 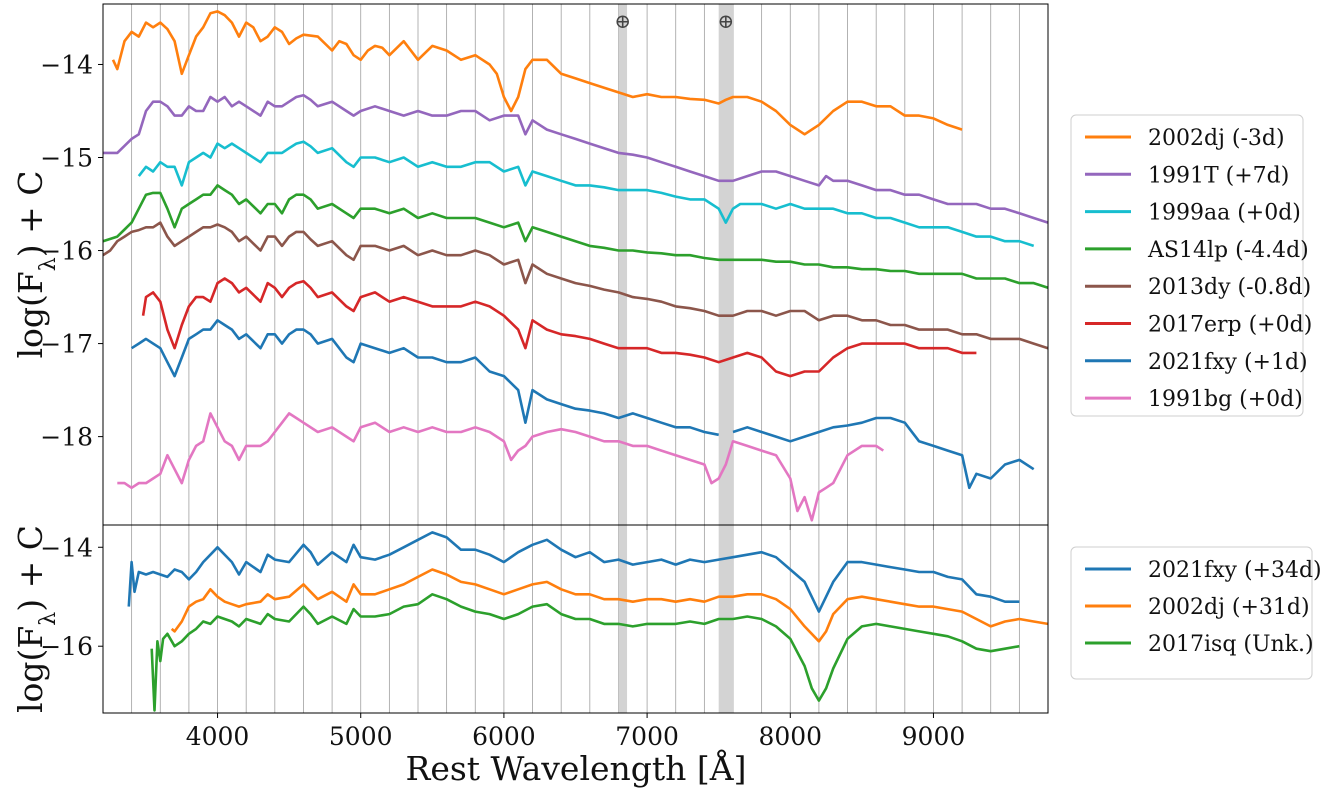 What do you see at coordinates (1234, 570) in the screenshot?
I see `legend-label: 2021fxy (+34d)` at bounding box center [1234, 570].